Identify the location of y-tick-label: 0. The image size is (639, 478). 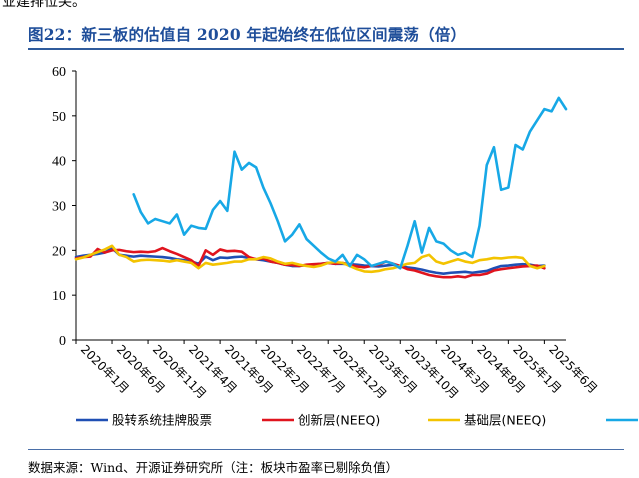
(62, 341).